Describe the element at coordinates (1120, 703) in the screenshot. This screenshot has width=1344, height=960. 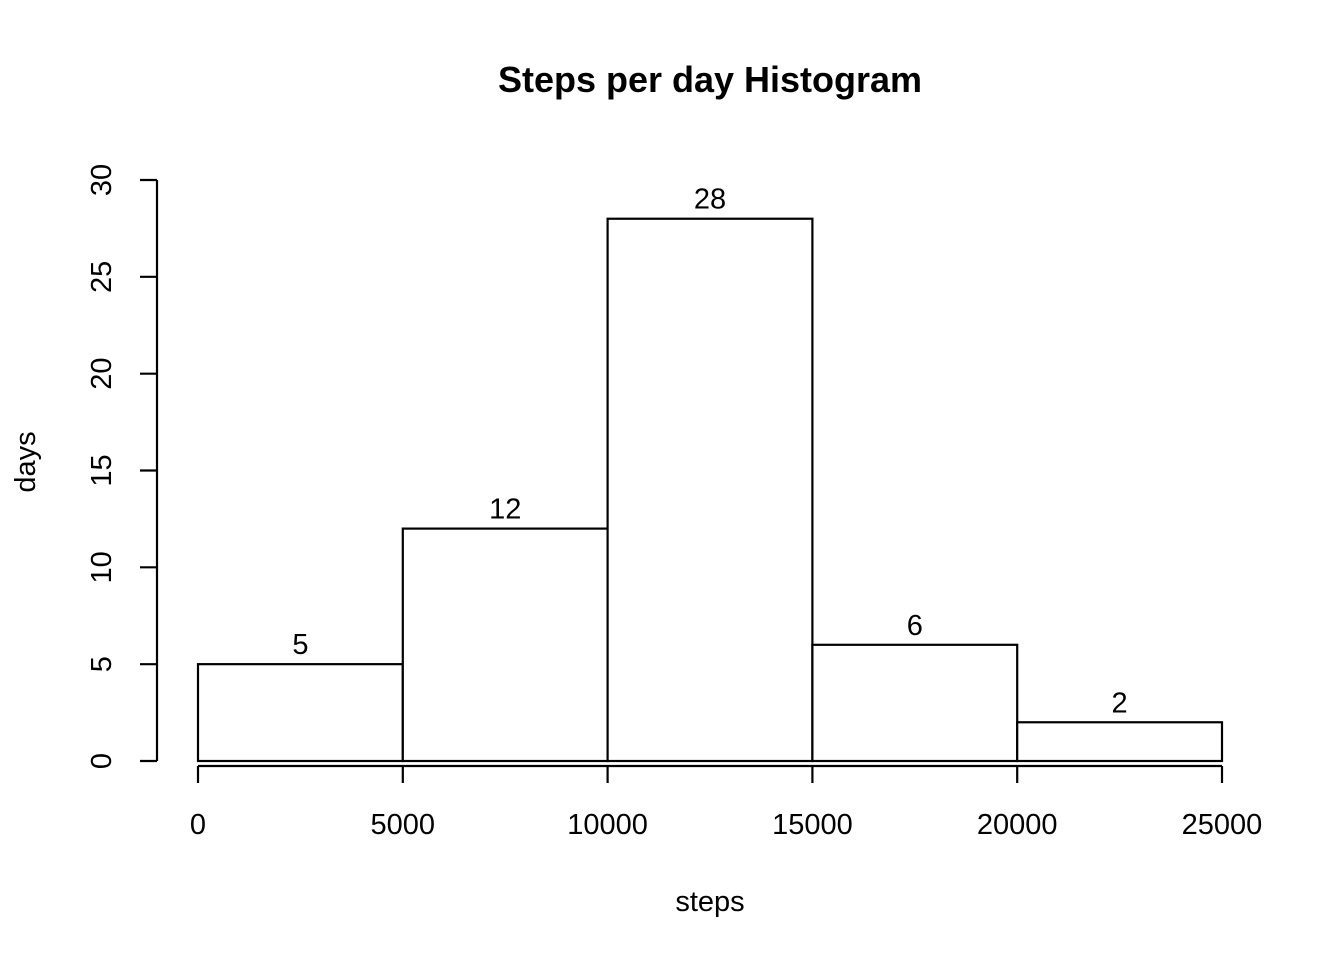
I see `bar-data-label: 2` at that location.